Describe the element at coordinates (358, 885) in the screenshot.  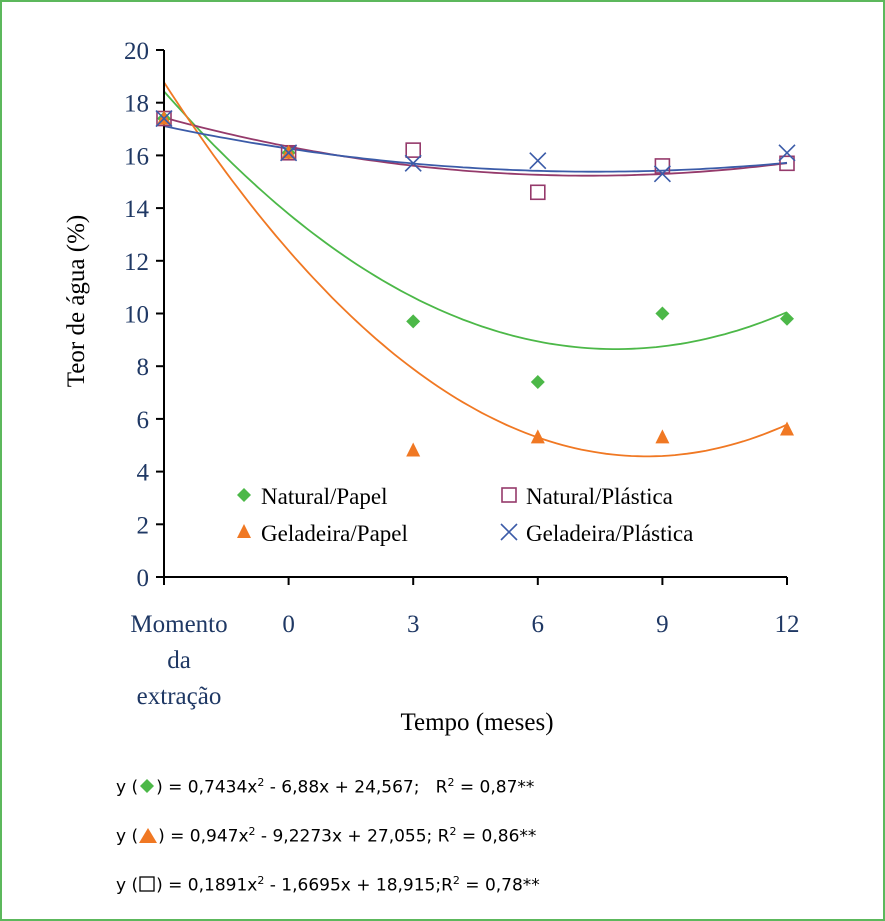
I see `equation-3-rest: - 1,6695x + 18,915;R` at that location.